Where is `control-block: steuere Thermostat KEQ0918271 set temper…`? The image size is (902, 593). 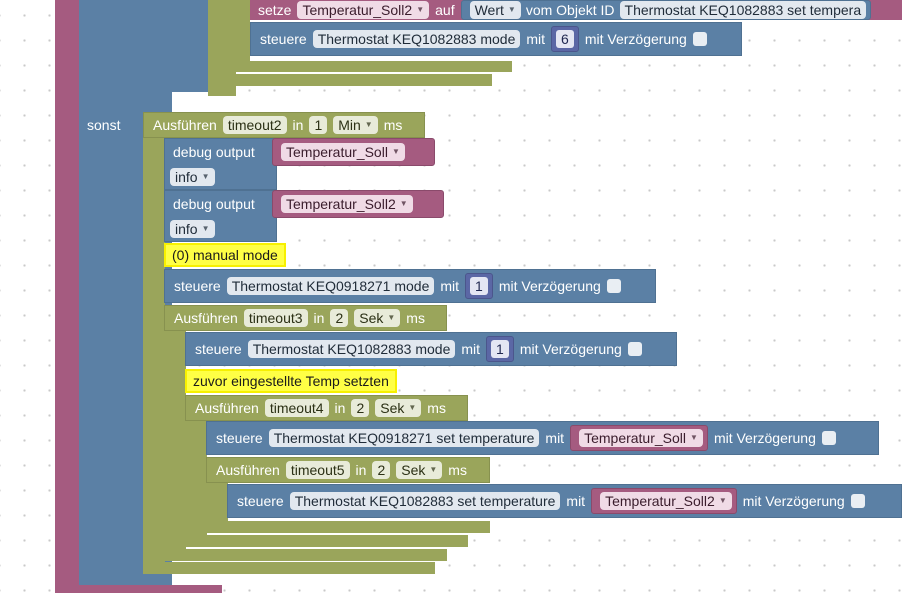 control-block: steuere Thermostat KEQ0918271 set temper… is located at coordinates (542, 438).